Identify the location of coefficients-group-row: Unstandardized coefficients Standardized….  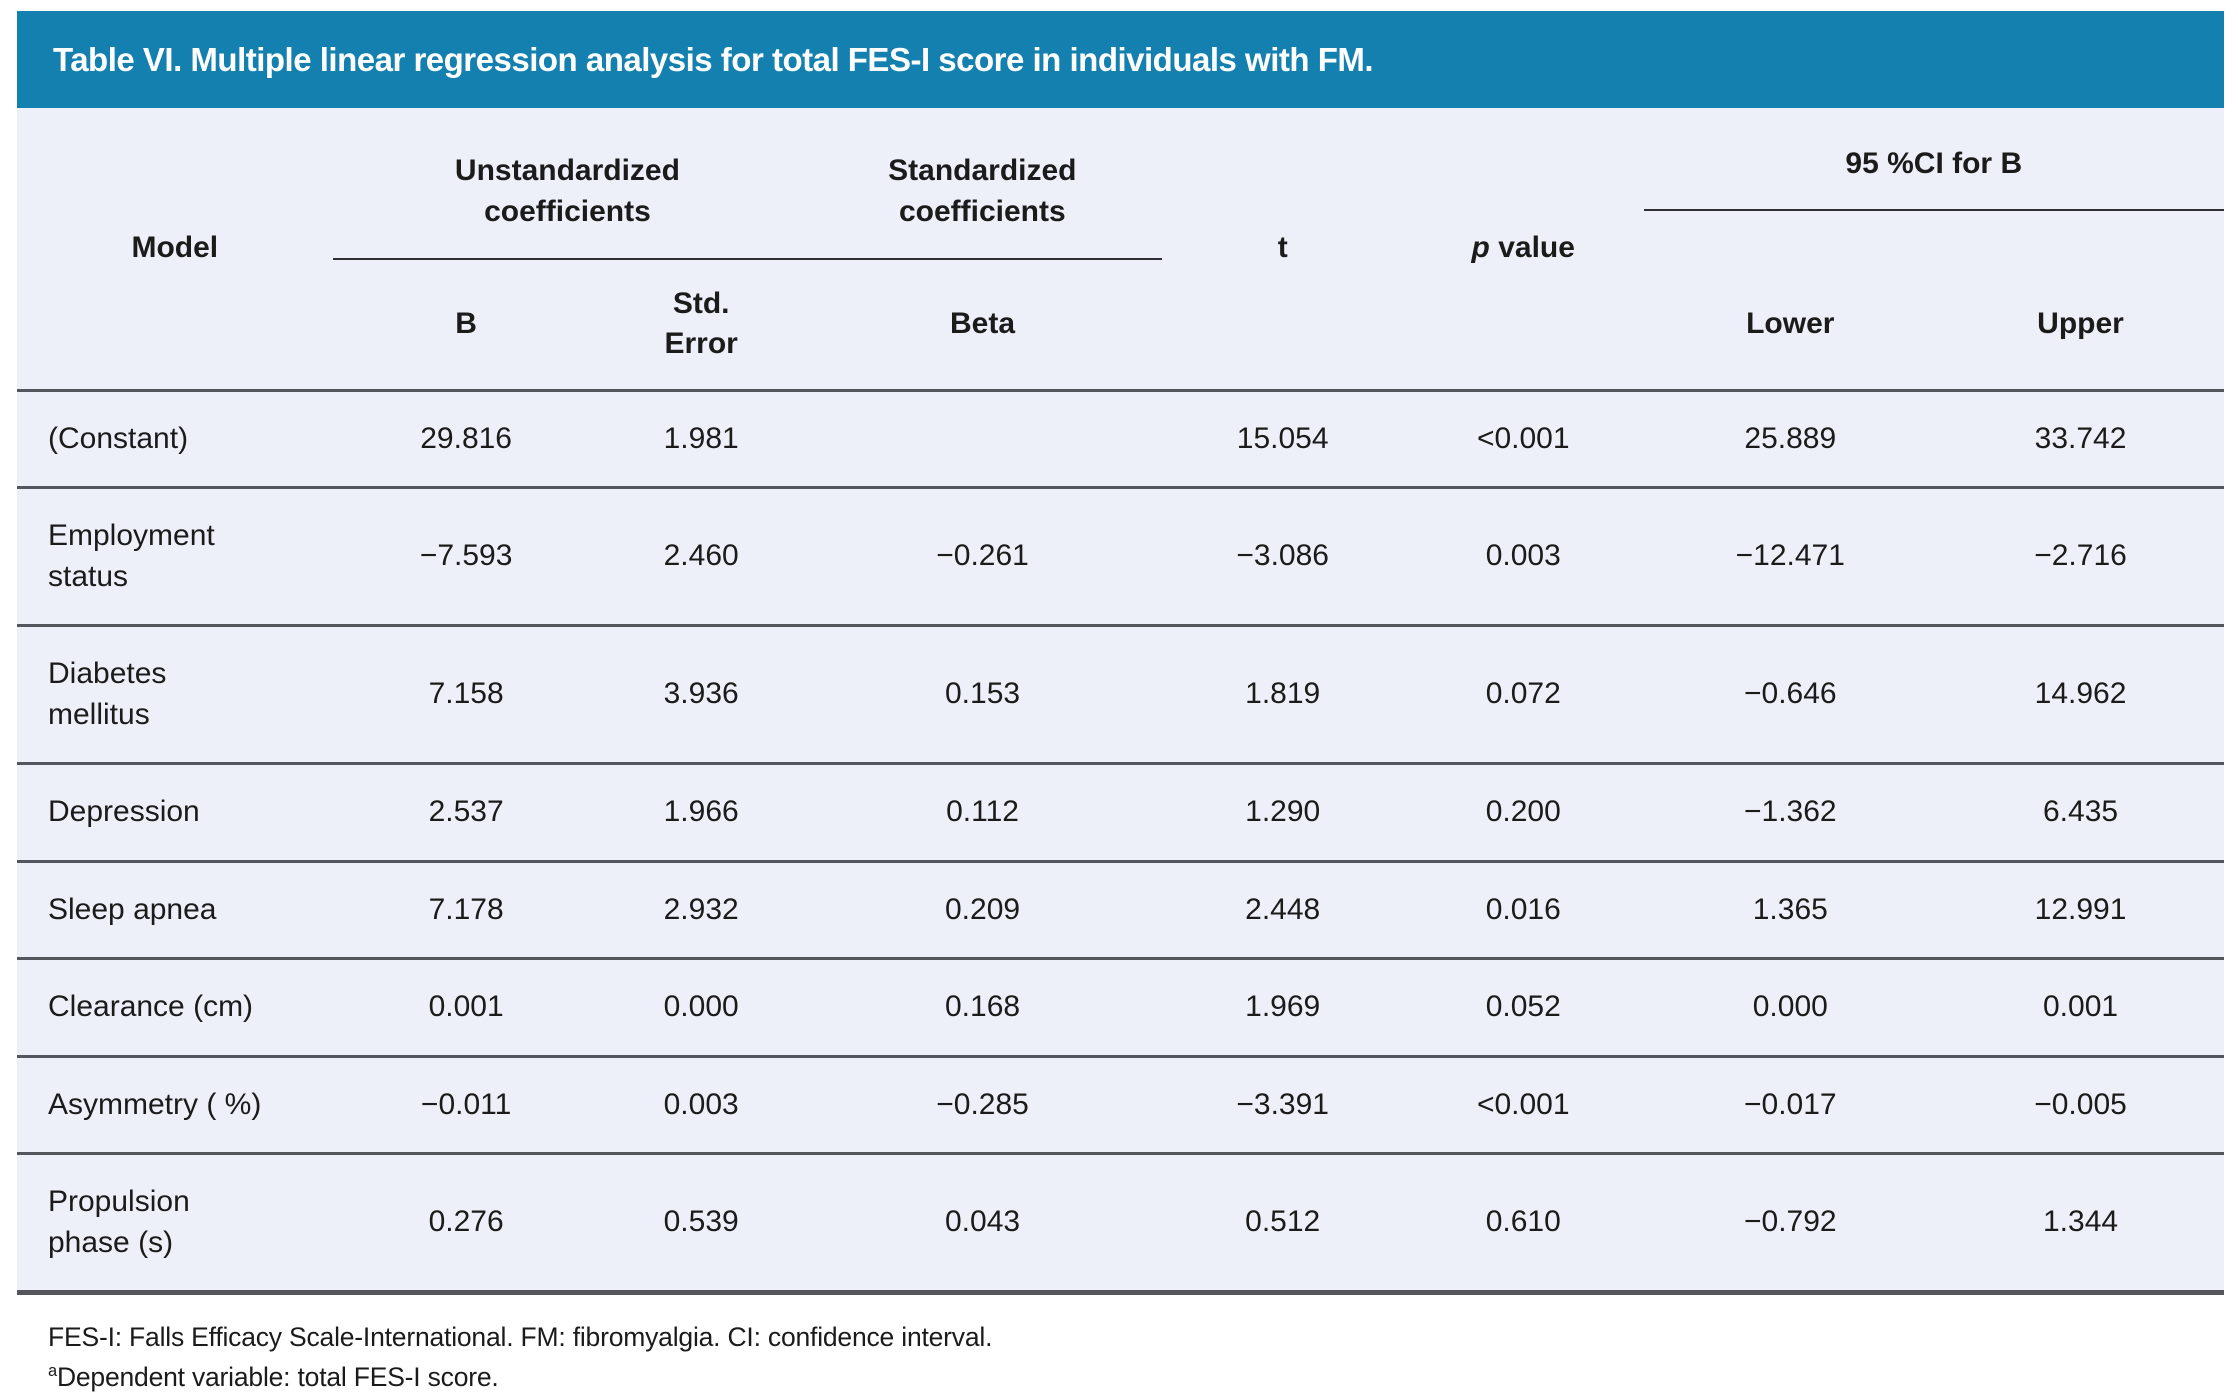
(747, 205).